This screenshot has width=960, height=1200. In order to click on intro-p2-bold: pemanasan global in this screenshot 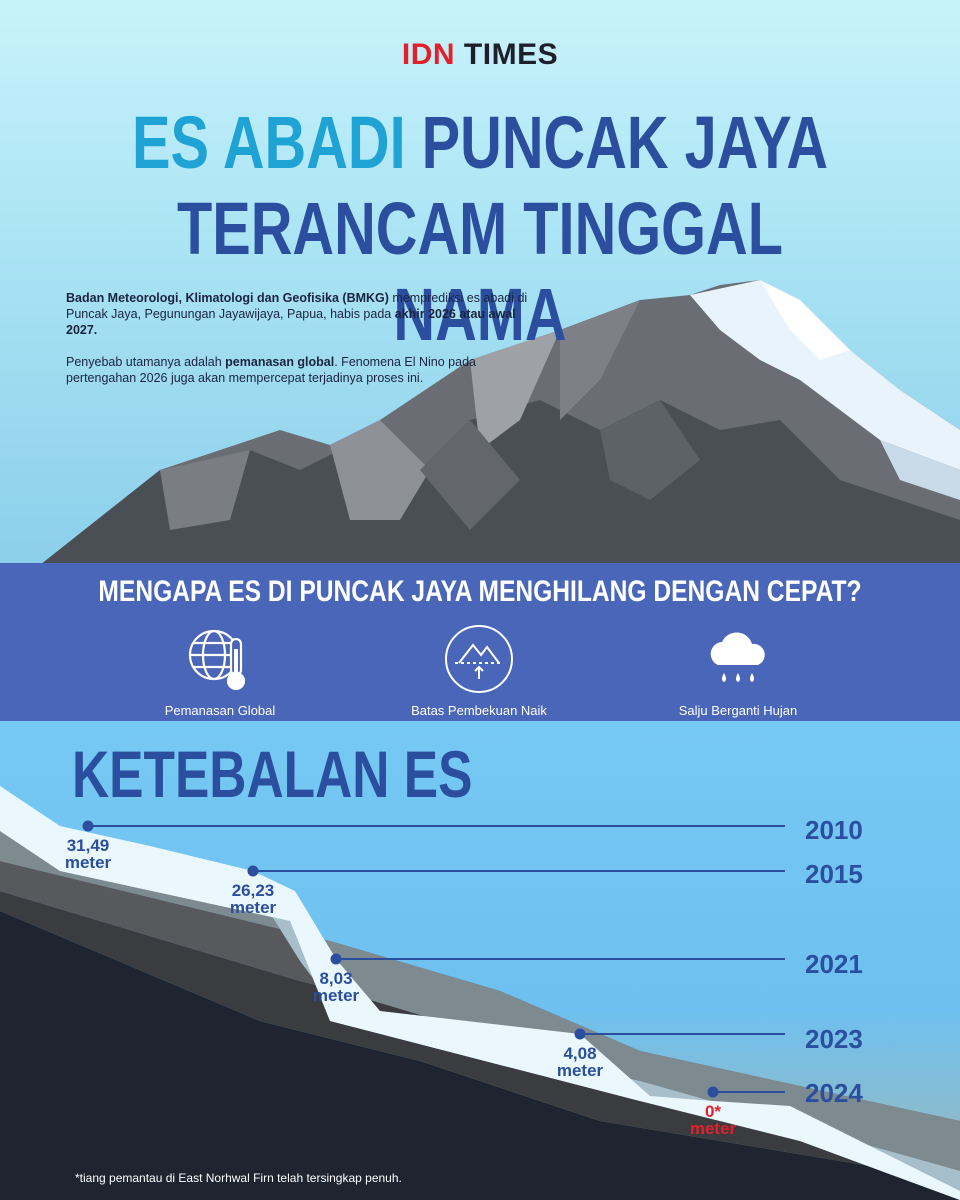, I will do `click(280, 362)`.